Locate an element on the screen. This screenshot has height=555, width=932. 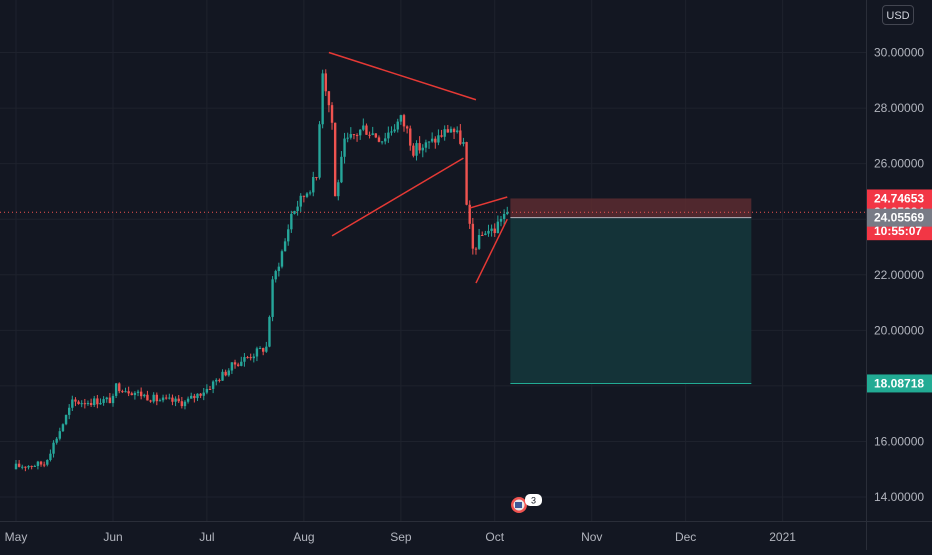
price-label-stop is located at coordinates (899, 198).